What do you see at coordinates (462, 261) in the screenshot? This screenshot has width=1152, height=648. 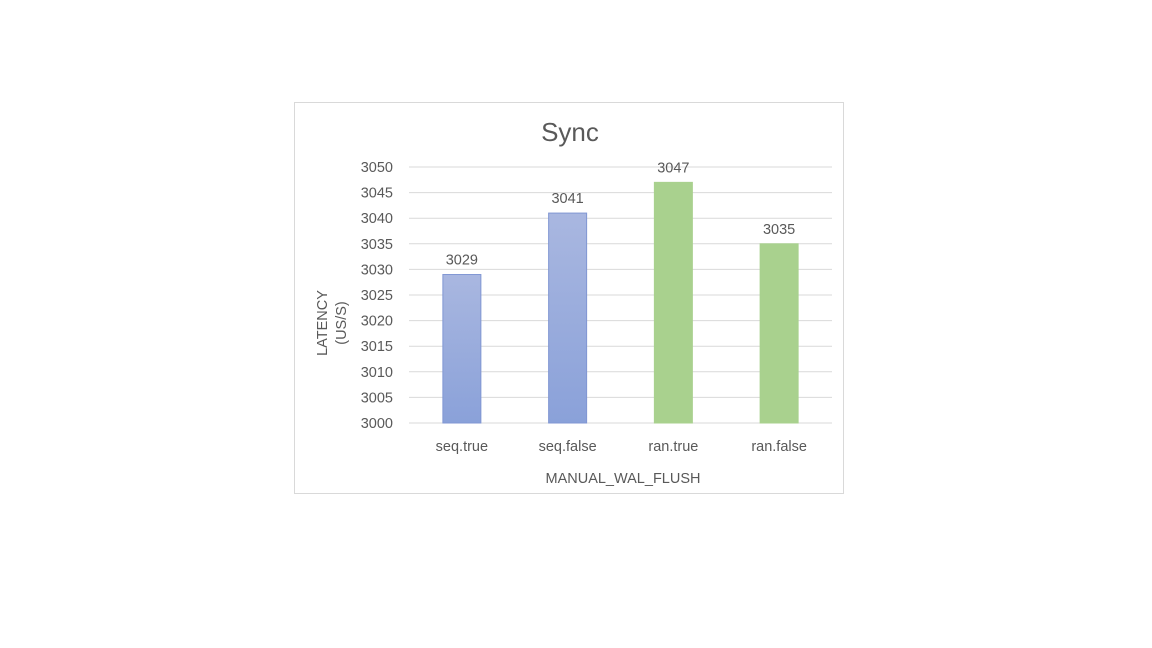 I see `data-label: 3029` at bounding box center [462, 261].